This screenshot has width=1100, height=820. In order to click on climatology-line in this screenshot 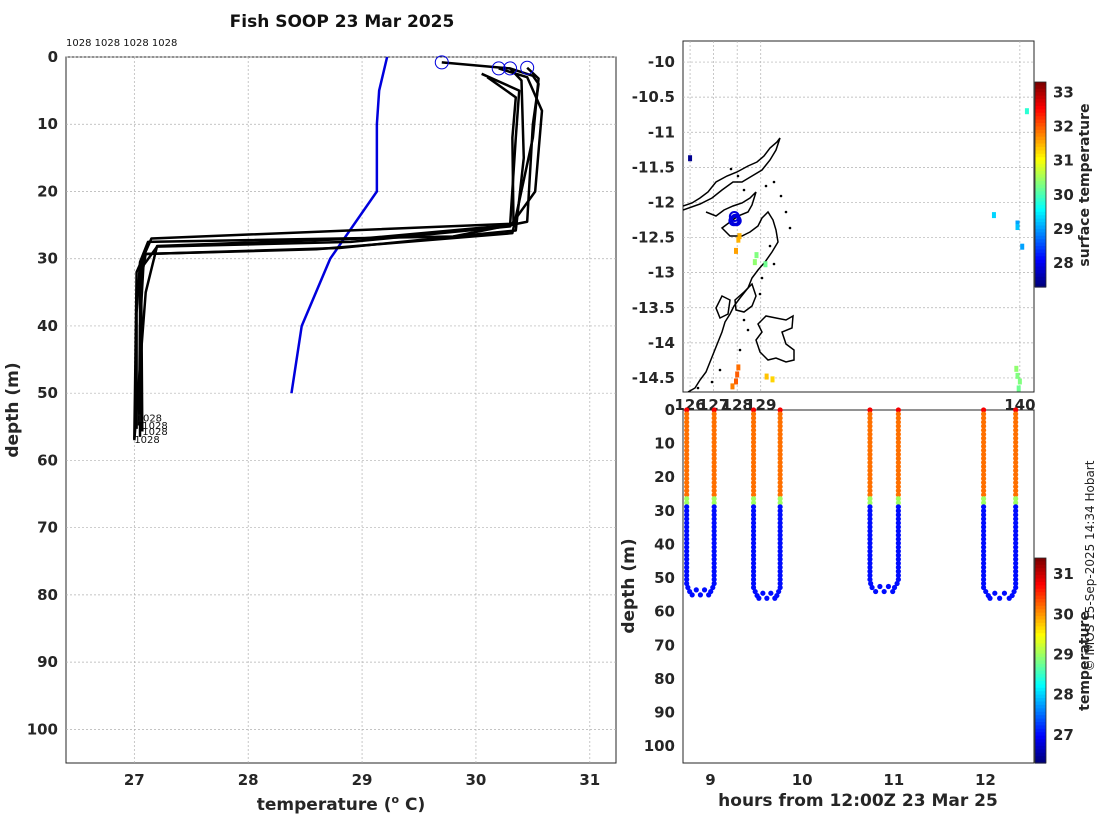, I will do `click(339, 225)`.